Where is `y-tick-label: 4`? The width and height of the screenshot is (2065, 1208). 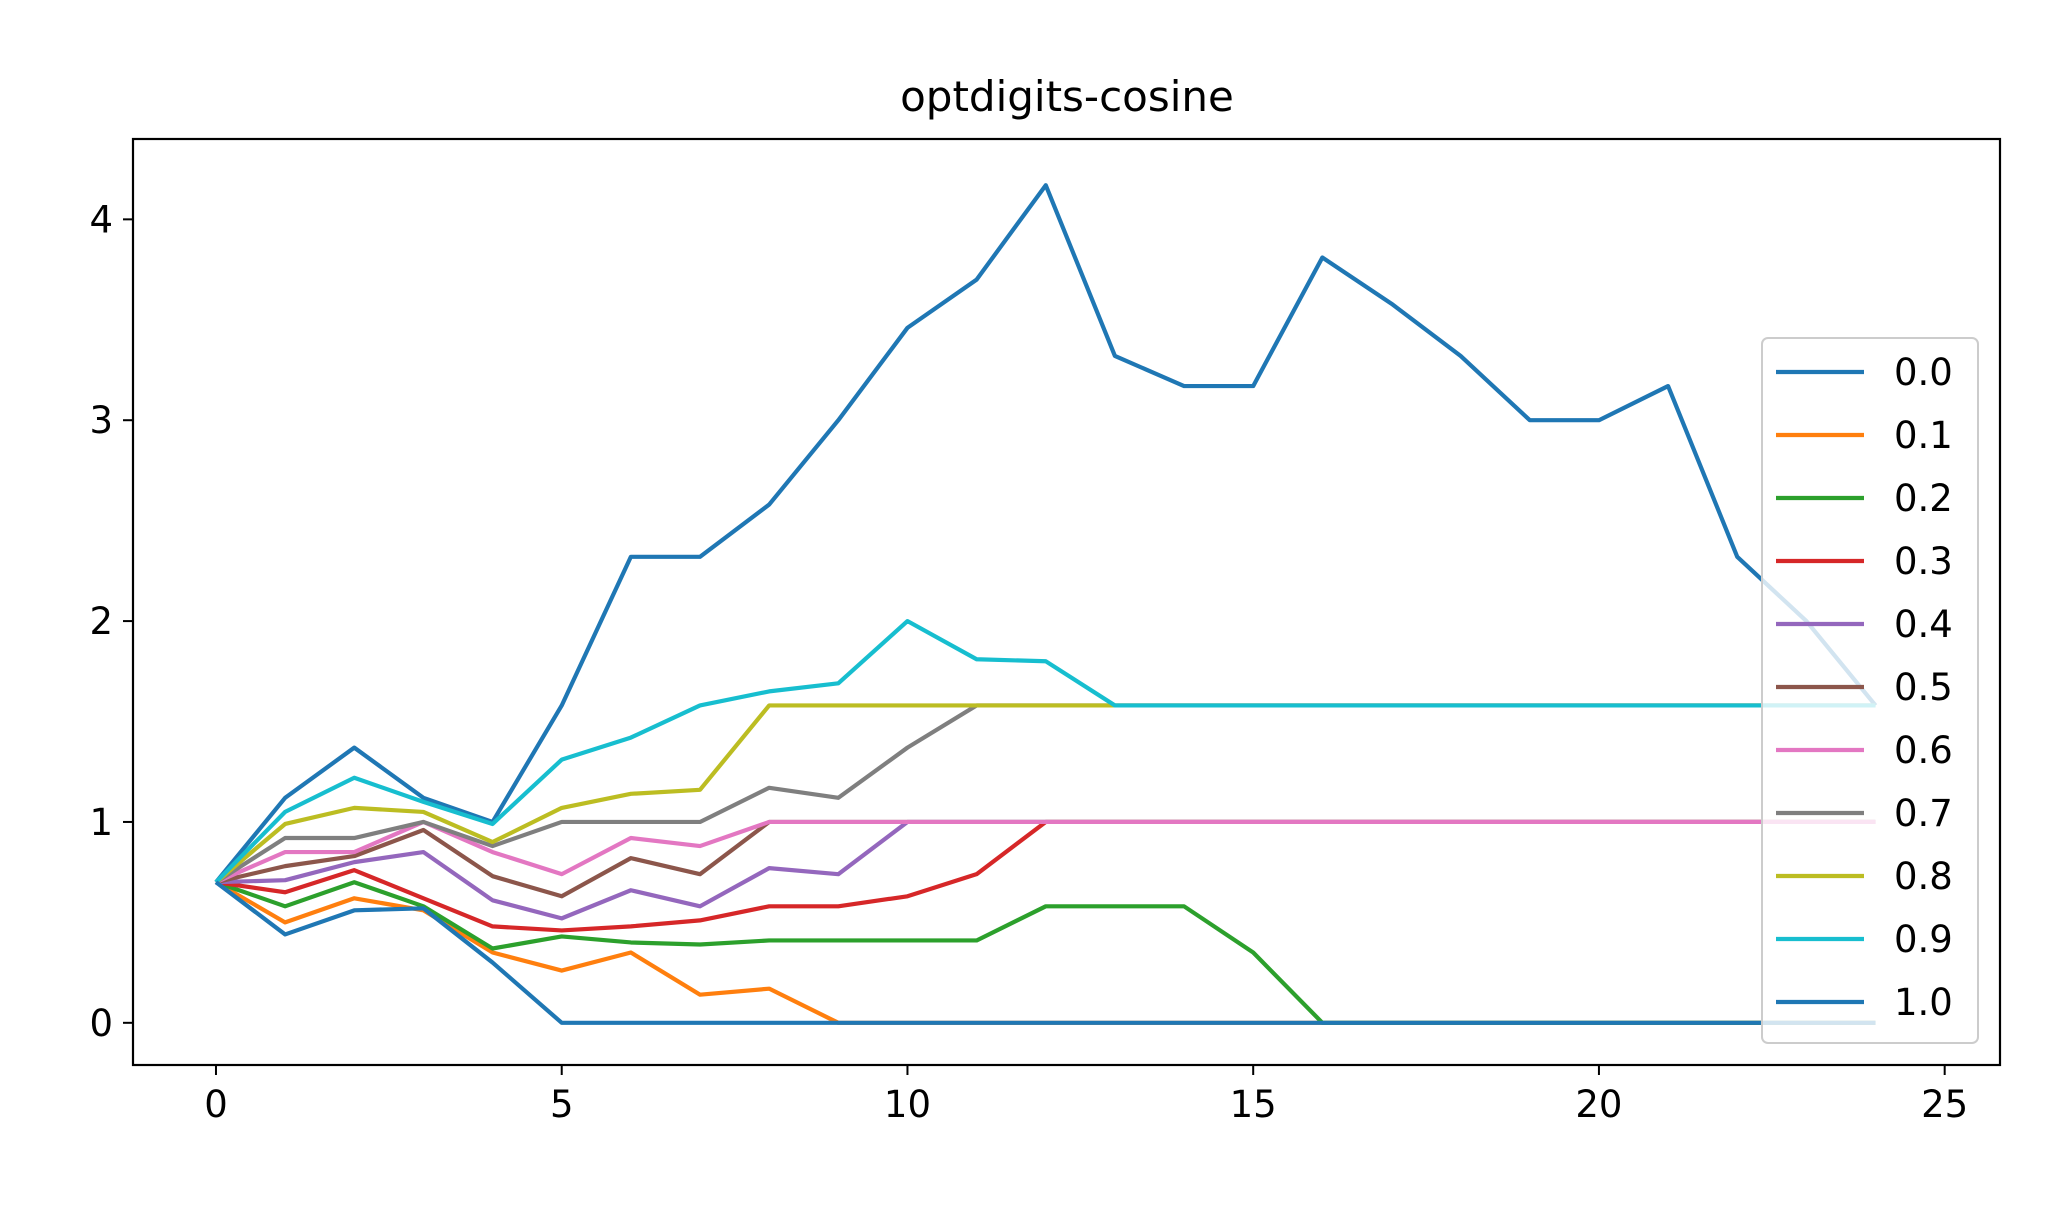
y-tick-label: 4 is located at coordinates (101, 219).